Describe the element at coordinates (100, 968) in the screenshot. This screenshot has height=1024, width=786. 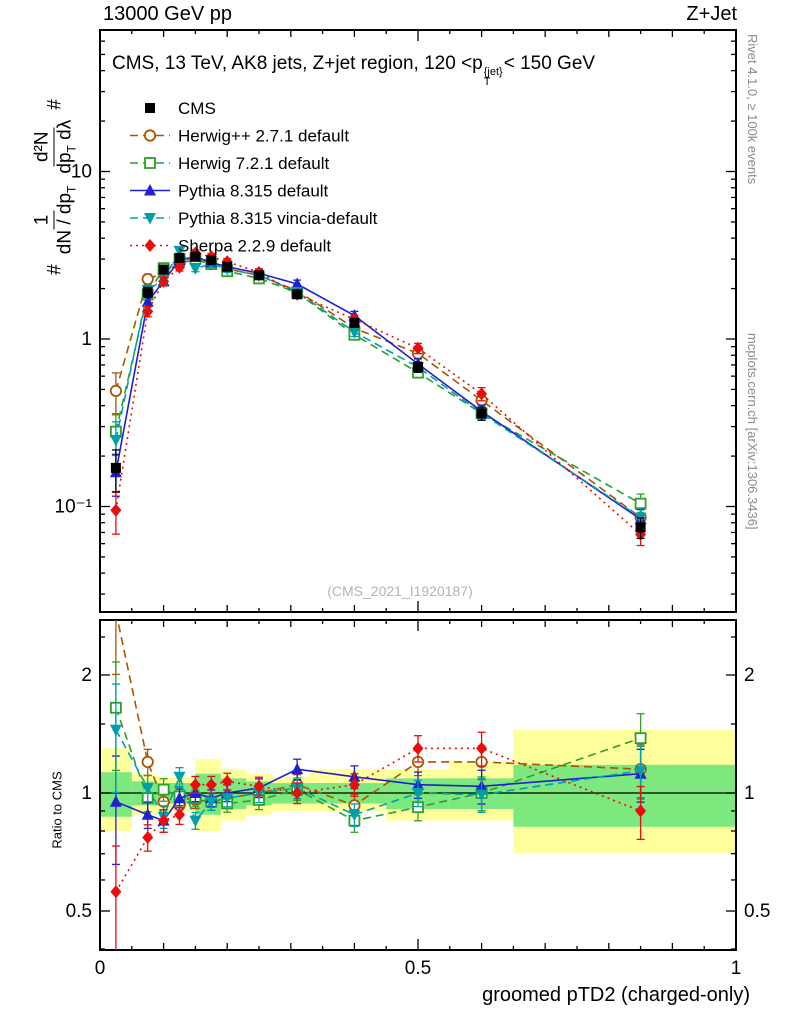
I see `x-tick-label: 0` at that location.